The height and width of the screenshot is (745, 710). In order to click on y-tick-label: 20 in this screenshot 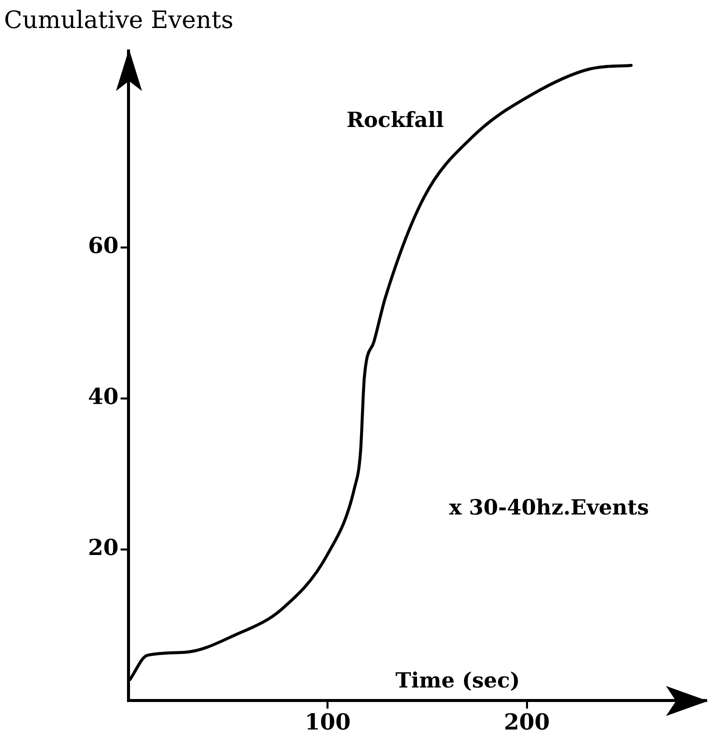, I will do `click(103, 548)`.